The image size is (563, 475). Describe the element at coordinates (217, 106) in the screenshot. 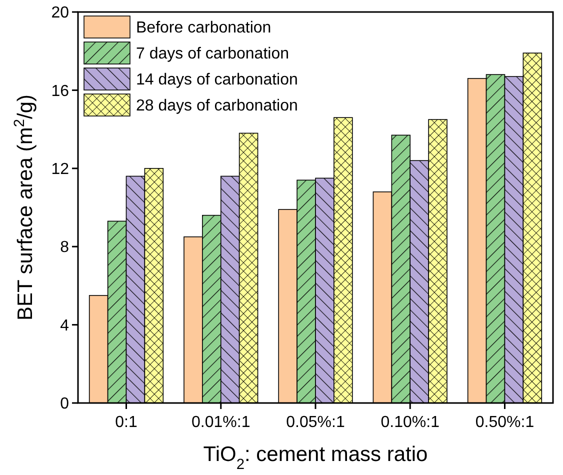

I see `legend-label: 28 days of carbonation` at that location.